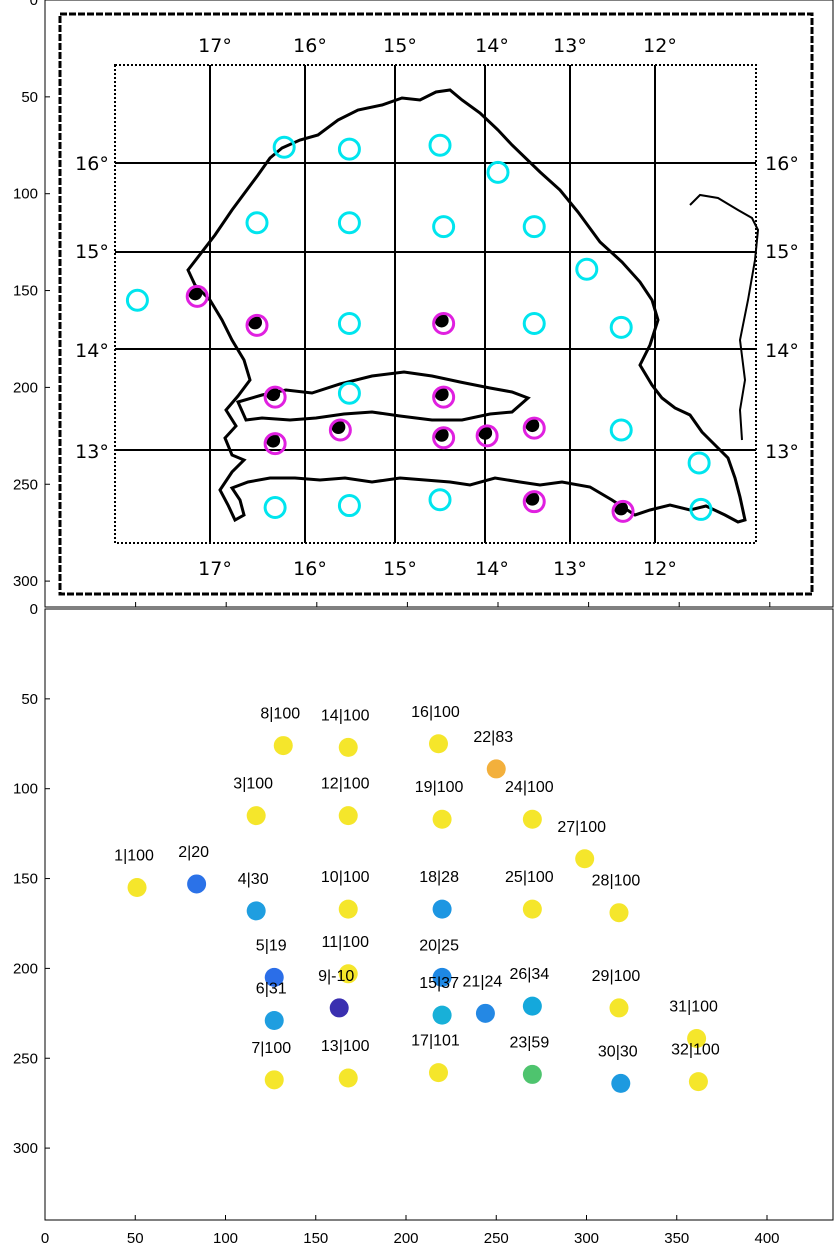 This screenshot has height=1250, width=836. I want to click on lon-label-top: 15°, so click(400, 46).